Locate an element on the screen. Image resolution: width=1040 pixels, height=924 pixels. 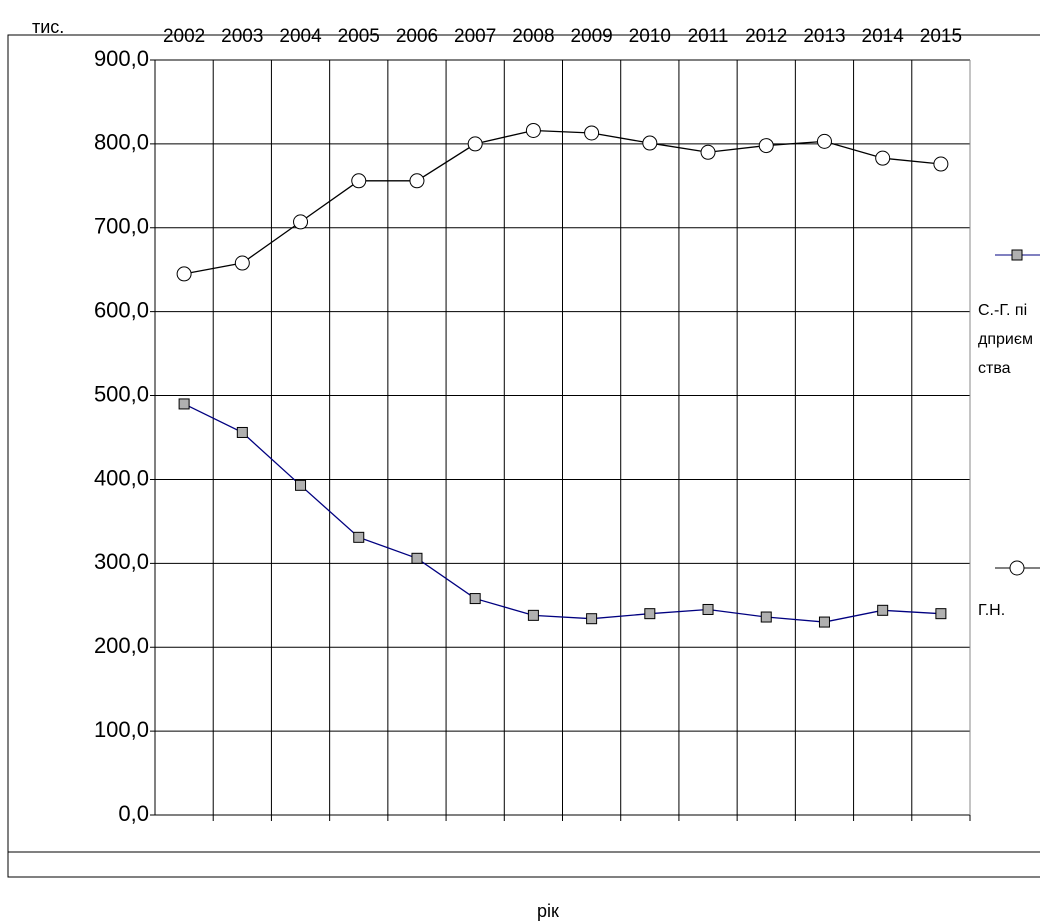
x-tick-label: 2005 is located at coordinates (359, 36).